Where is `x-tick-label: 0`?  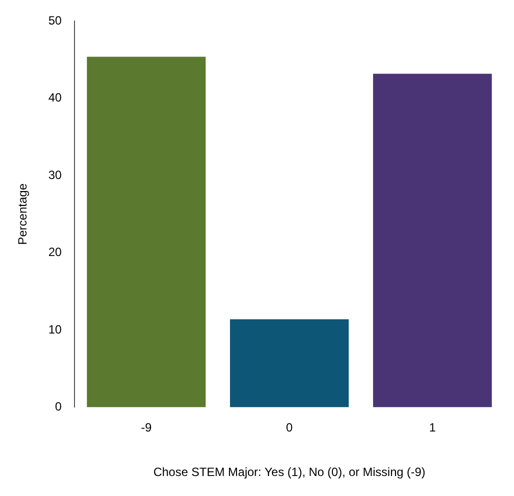
x-tick-label: 0 is located at coordinates (290, 427).